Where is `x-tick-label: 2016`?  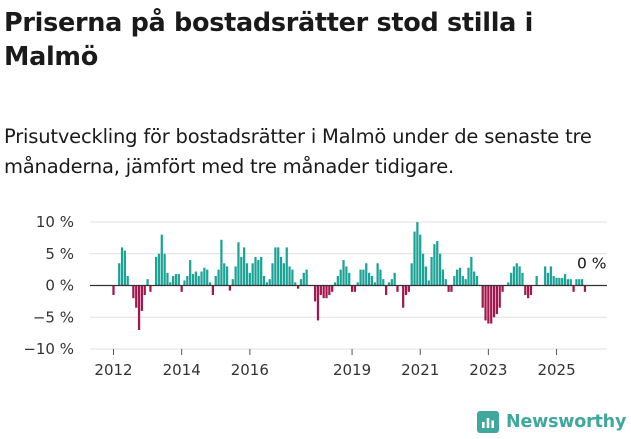 x-tick-label: 2016 is located at coordinates (250, 370).